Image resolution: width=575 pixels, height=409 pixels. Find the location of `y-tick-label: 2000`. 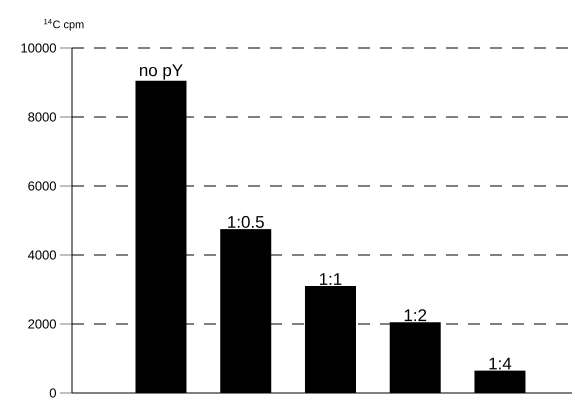

y-tick-label: 2000 is located at coordinates (42, 324).